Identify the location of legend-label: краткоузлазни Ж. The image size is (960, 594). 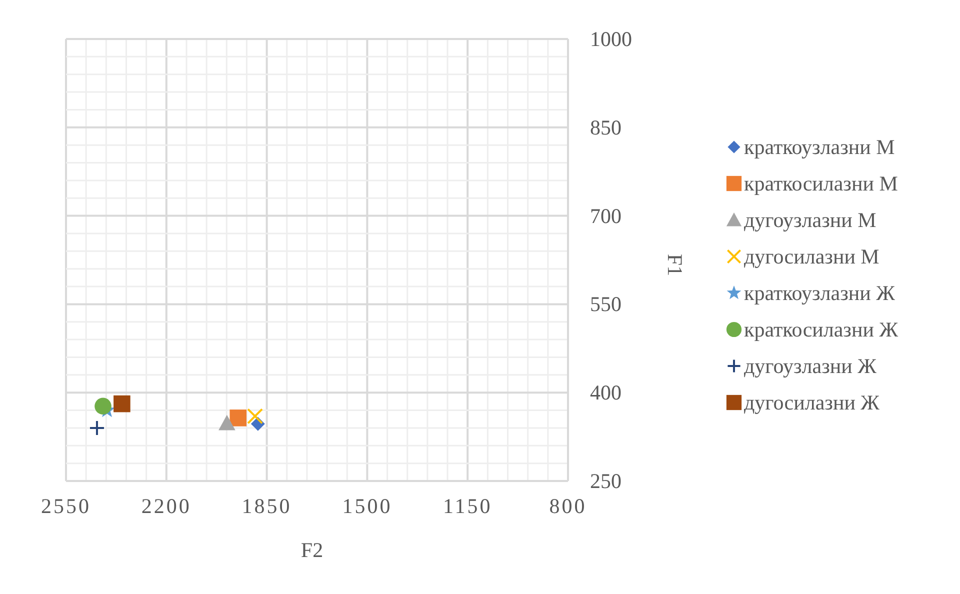
(820, 293).